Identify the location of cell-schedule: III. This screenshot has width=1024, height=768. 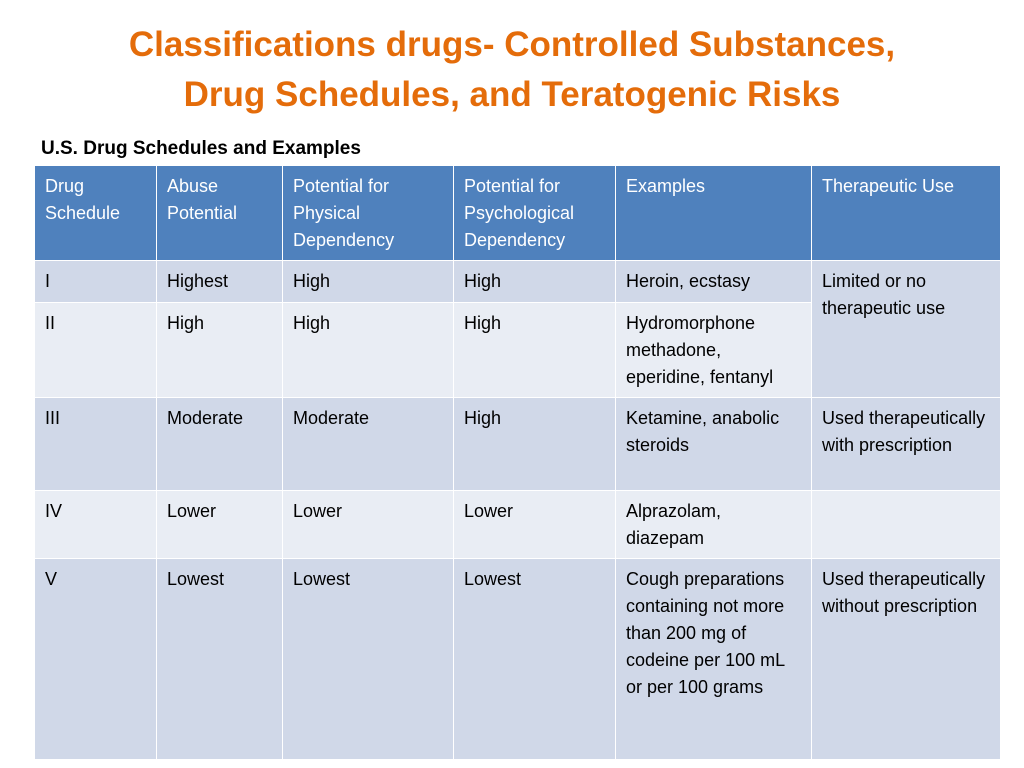
(95, 444).